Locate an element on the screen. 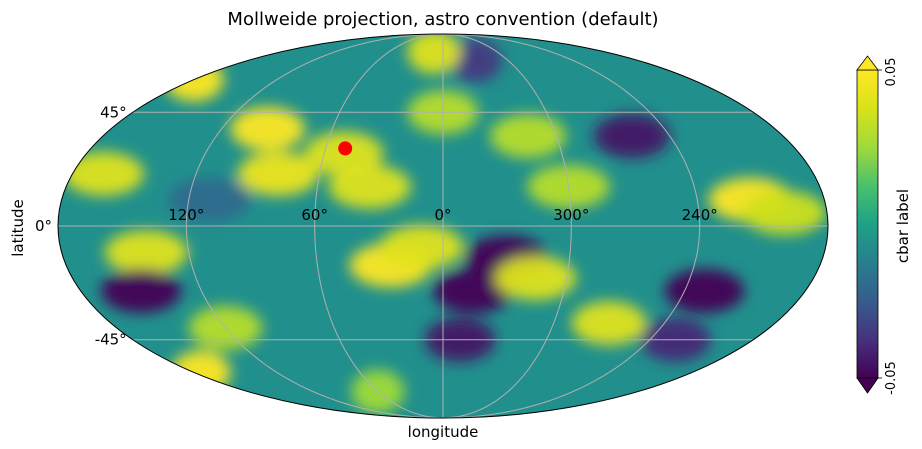 The width and height of the screenshot is (922, 449). lon-tick-label: 120° is located at coordinates (186, 215).